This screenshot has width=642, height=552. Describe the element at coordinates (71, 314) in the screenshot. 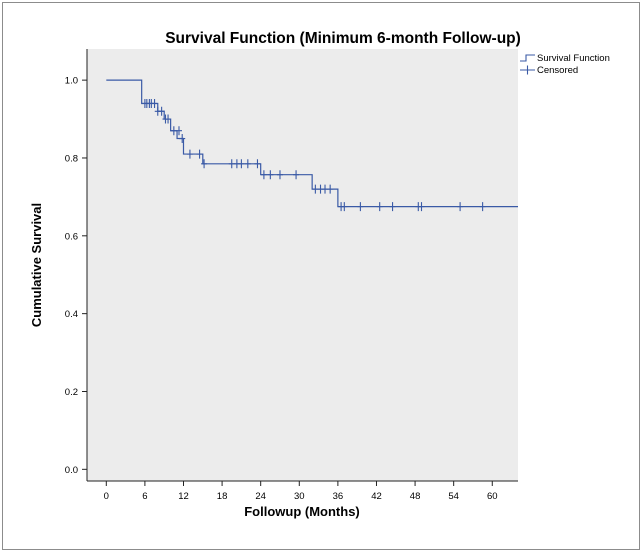

I see `y-tick-label: 0.4` at that location.